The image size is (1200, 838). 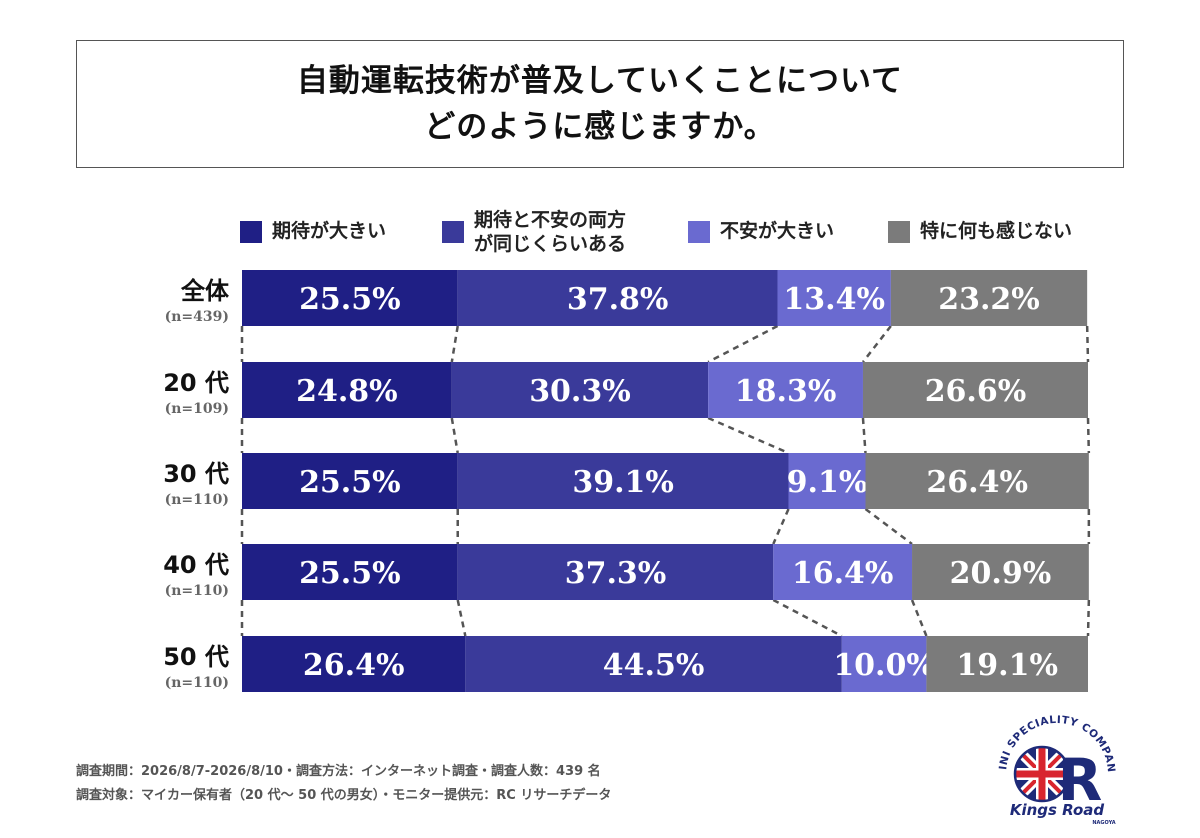 What do you see at coordinates (196, 383) in the screenshot?
I see `category-label: 20 代` at bounding box center [196, 383].